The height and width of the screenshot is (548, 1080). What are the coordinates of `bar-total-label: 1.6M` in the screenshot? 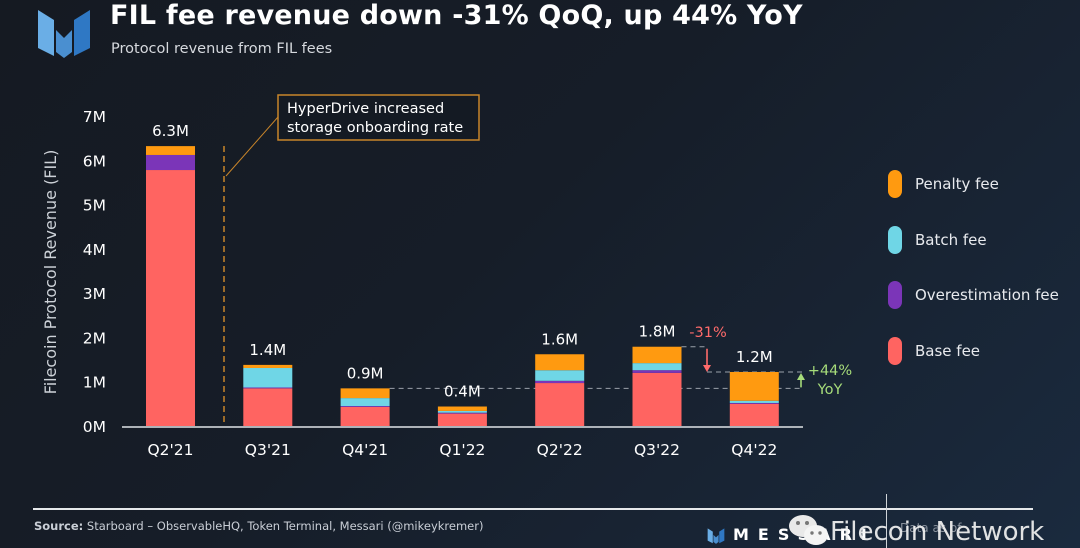 It's located at (559, 339).